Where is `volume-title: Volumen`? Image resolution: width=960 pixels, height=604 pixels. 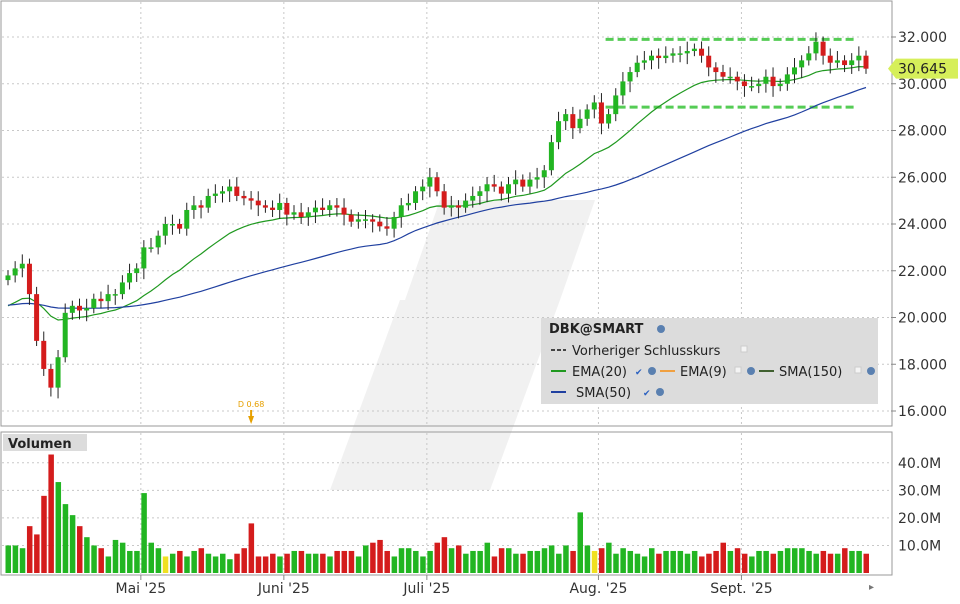 volume-title: Volumen is located at coordinates (40, 444).